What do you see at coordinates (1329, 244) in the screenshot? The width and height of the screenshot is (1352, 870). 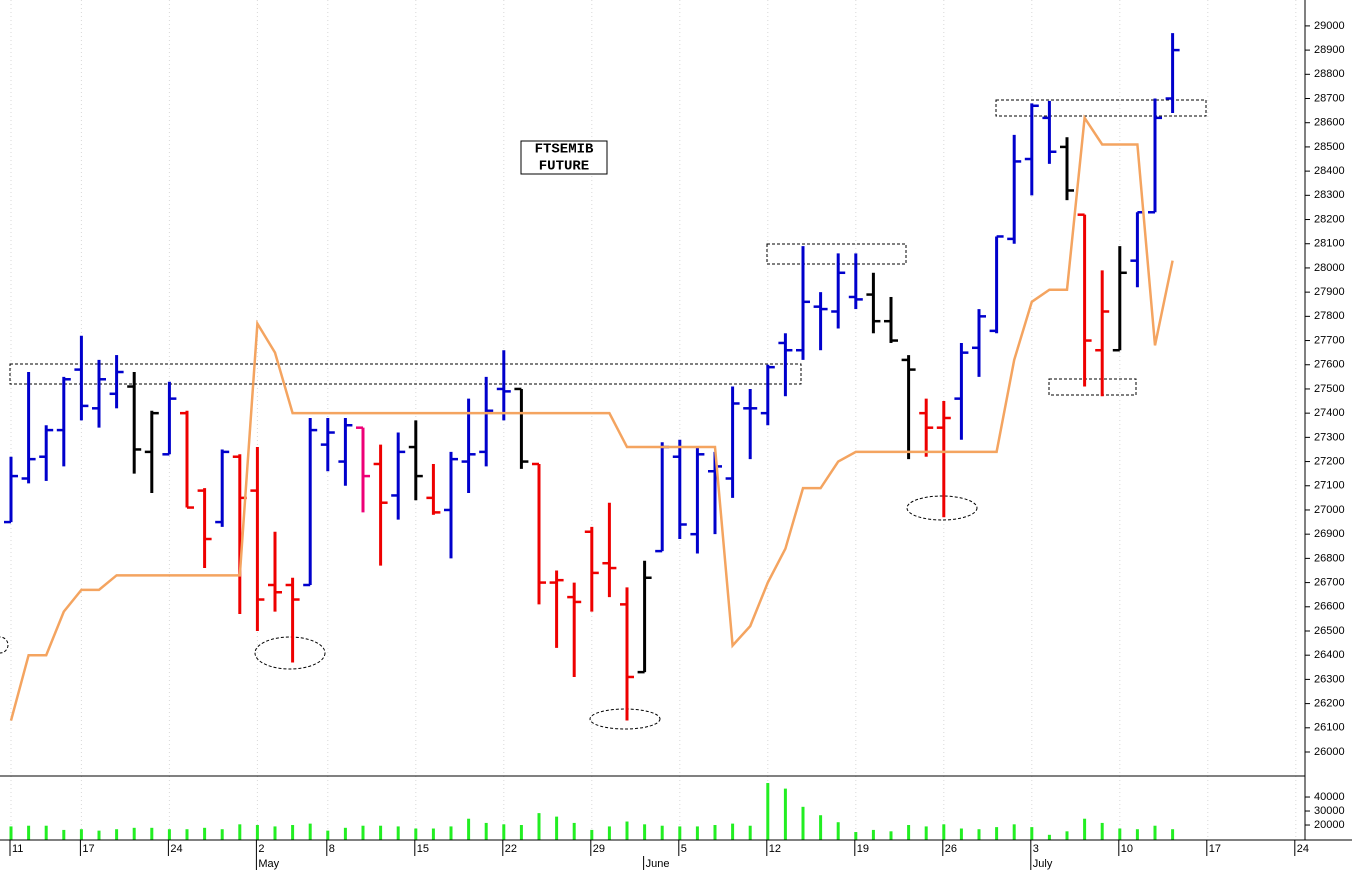 I see `y-tick-label: 28100` at bounding box center [1329, 244].